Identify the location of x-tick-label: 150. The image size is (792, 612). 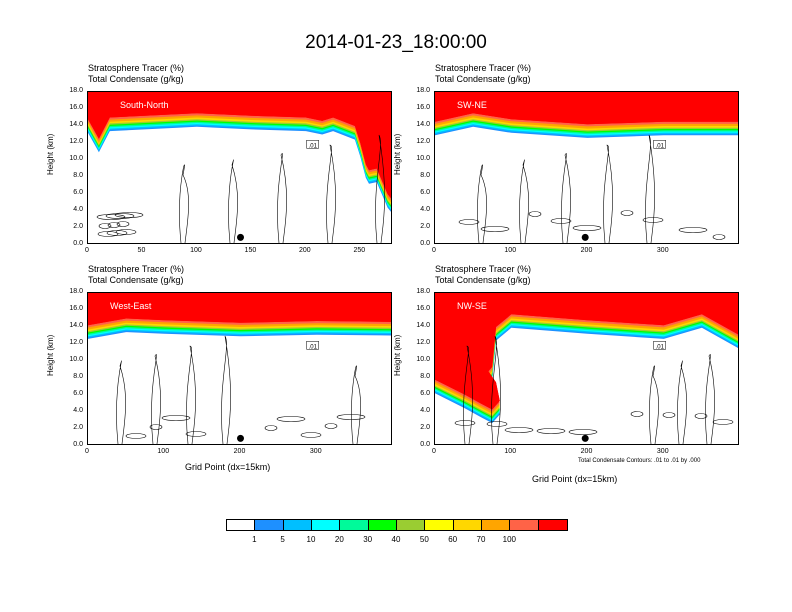
(250, 250).